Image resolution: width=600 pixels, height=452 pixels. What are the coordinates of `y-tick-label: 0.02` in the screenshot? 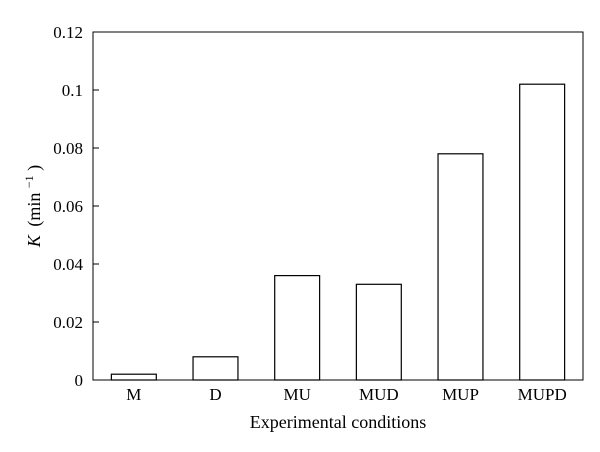 It's located at (68, 322).